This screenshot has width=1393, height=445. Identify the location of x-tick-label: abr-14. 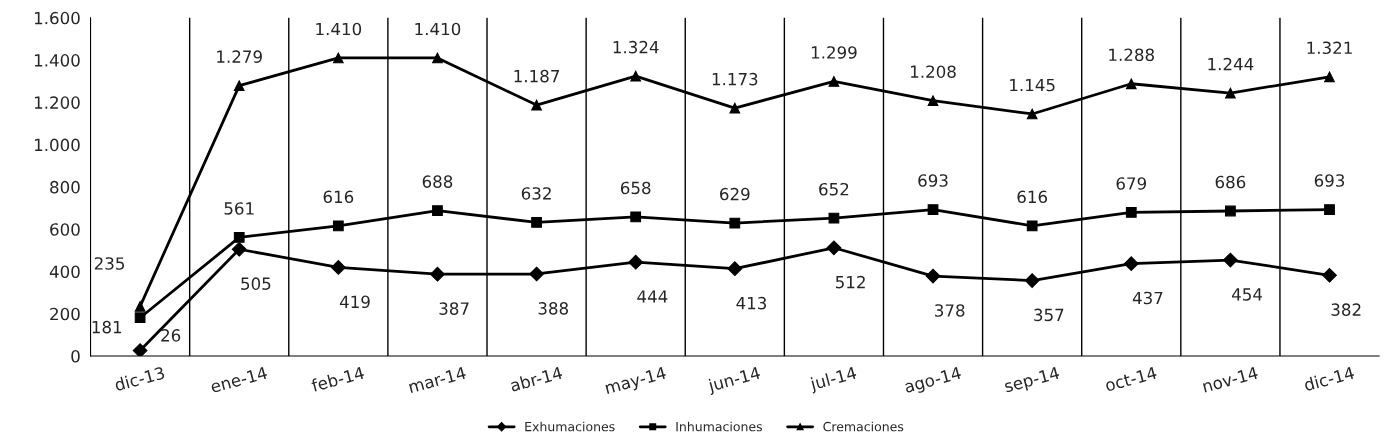
(536, 378).